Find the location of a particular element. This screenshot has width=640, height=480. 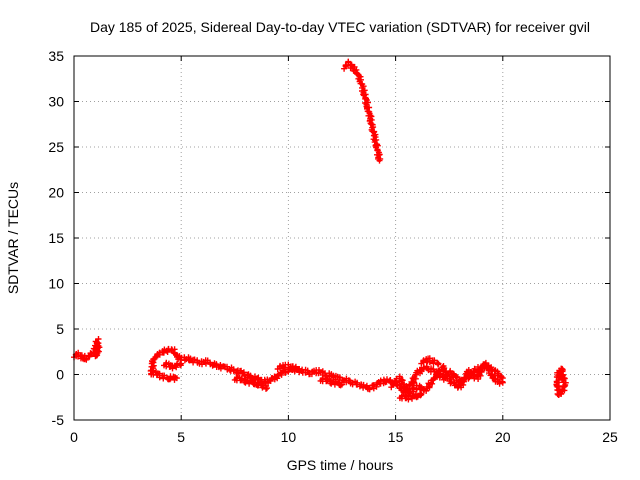

x-tick-label: 25 is located at coordinates (610, 437).